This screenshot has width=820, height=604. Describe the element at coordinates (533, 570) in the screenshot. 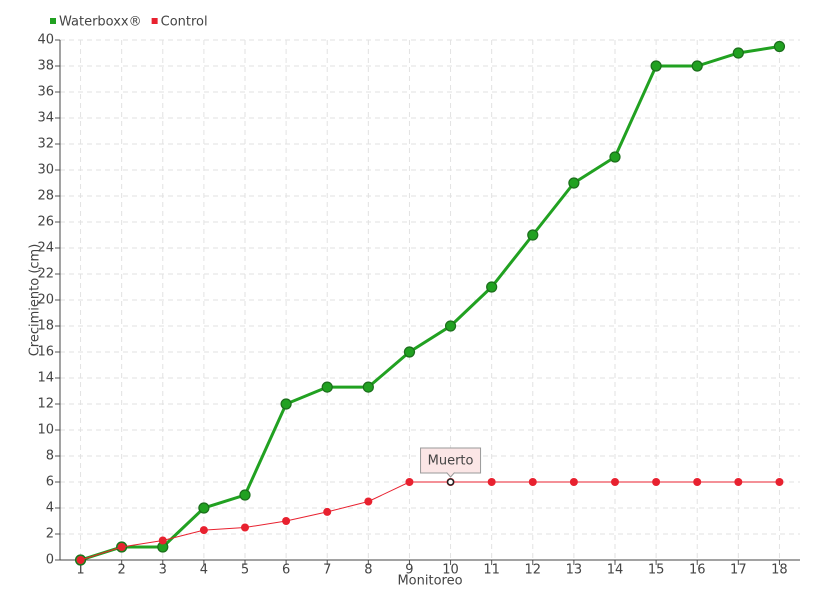

I see `x-tick-label: 12` at that location.